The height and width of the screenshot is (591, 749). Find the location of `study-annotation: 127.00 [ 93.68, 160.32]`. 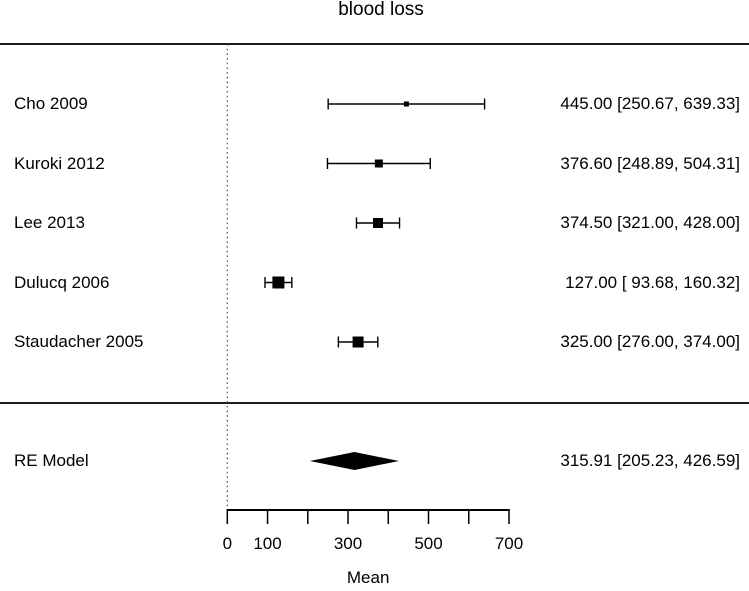

study-annotation: 127.00 [ 93.68, 160.32] is located at coordinates (652, 282).